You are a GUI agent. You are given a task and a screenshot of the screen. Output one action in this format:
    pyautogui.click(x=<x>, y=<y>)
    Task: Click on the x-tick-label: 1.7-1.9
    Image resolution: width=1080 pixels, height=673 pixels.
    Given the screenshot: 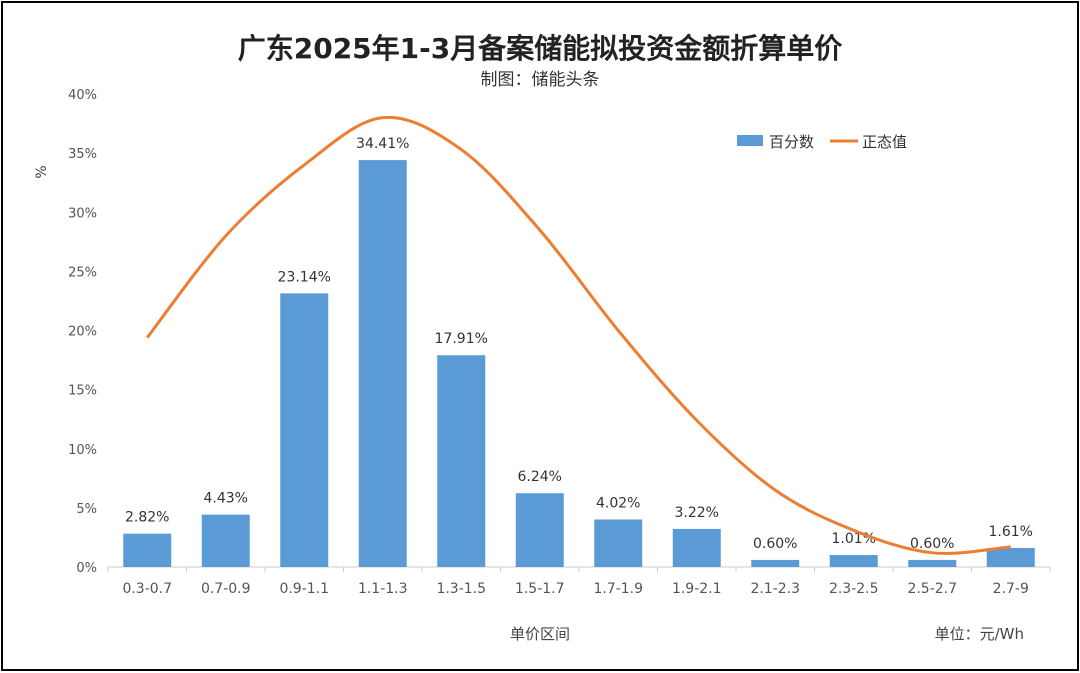 What is the action you would take?
    pyautogui.click(x=618, y=589)
    